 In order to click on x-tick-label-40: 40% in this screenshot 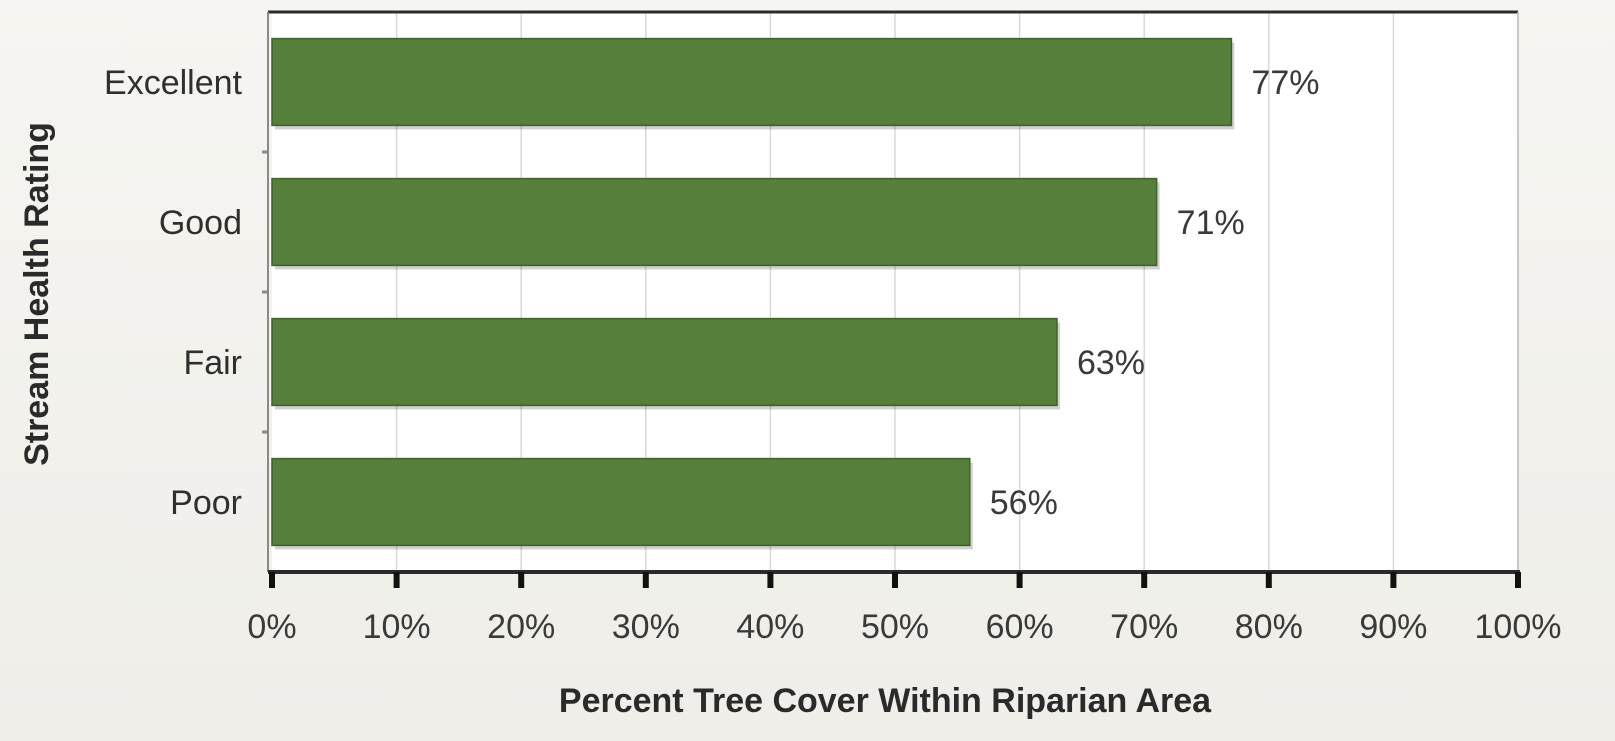, I will do `click(770, 627)`.